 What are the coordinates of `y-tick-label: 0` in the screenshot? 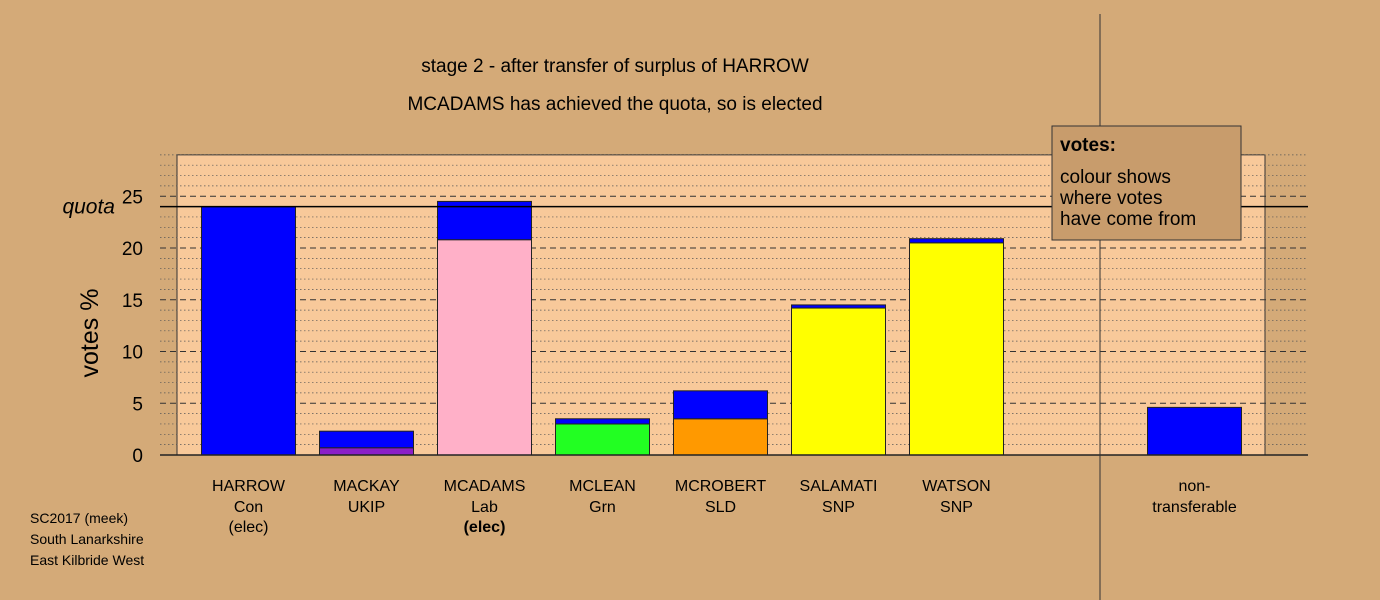 It's located at (137, 456).